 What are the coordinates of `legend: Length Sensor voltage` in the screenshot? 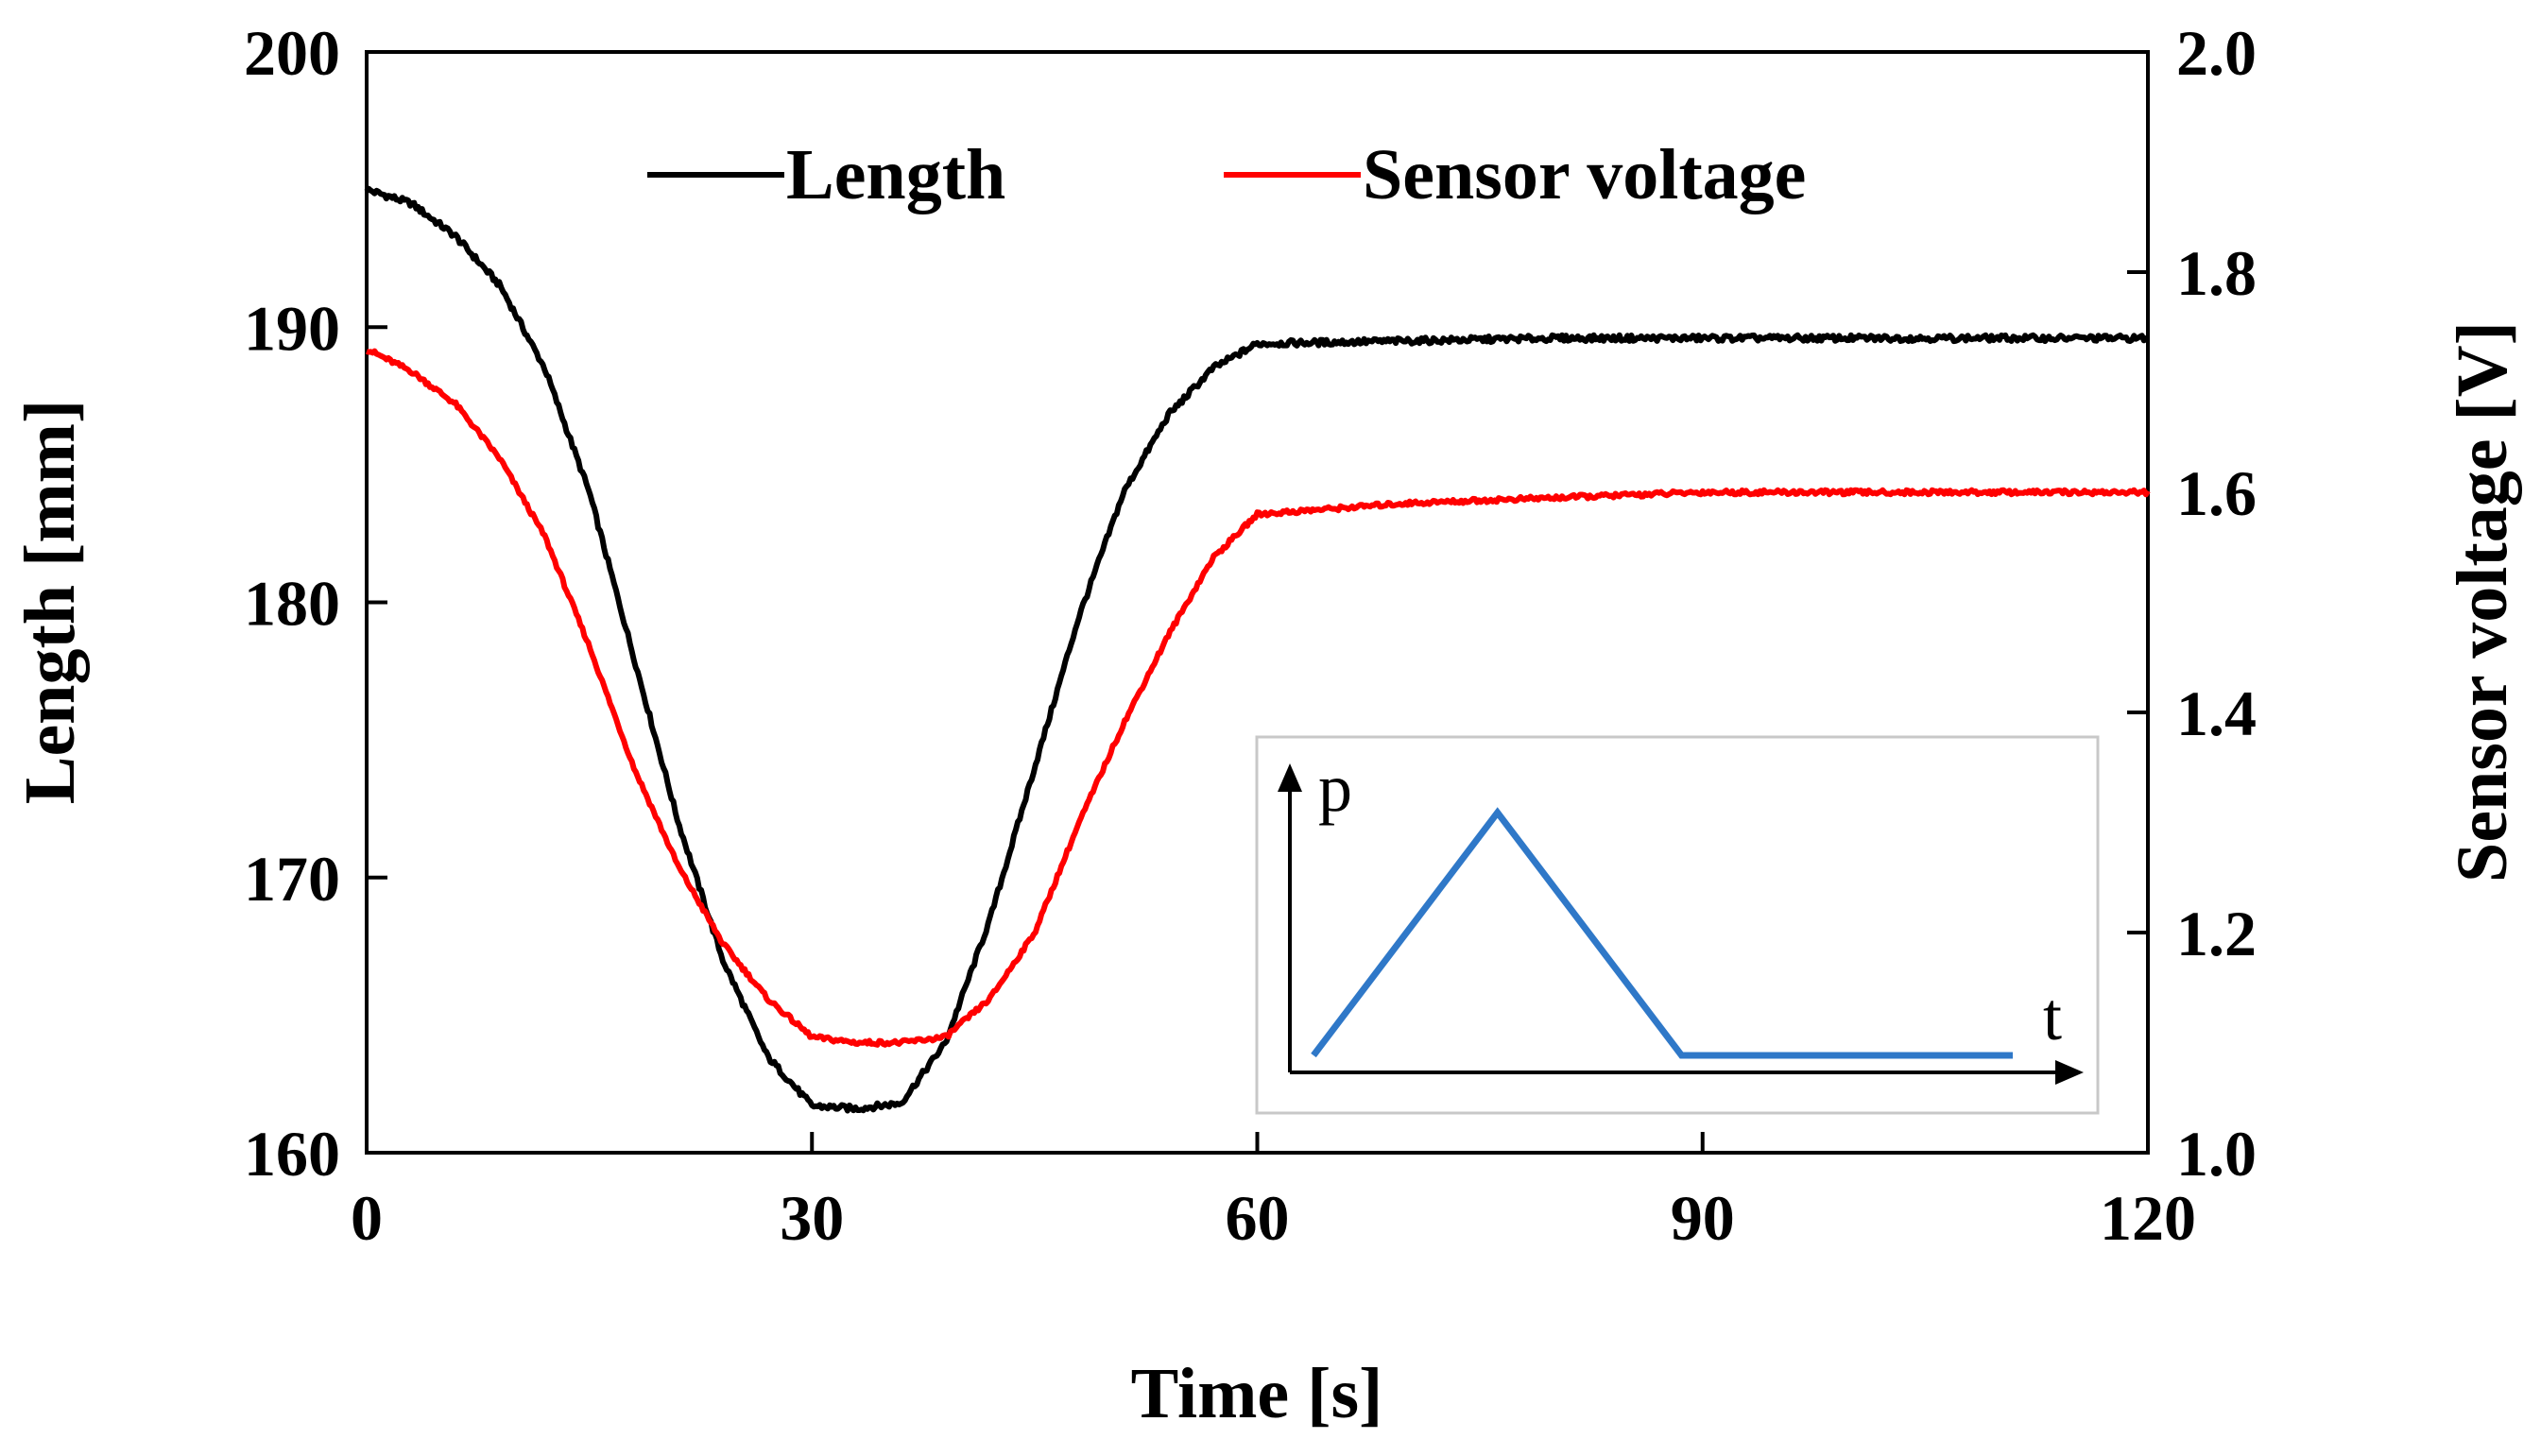 It's located at (1226, 174).